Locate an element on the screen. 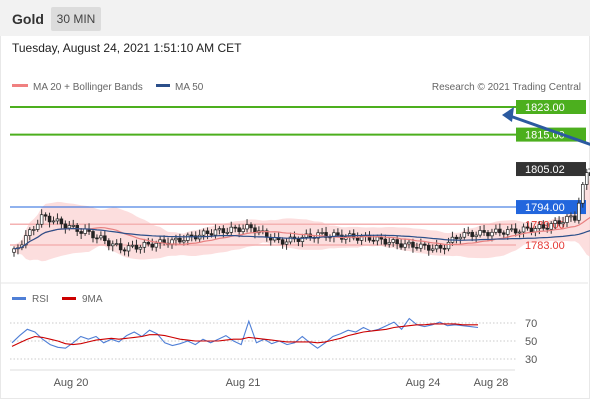  rsi-ma-line is located at coordinates (244, 335).